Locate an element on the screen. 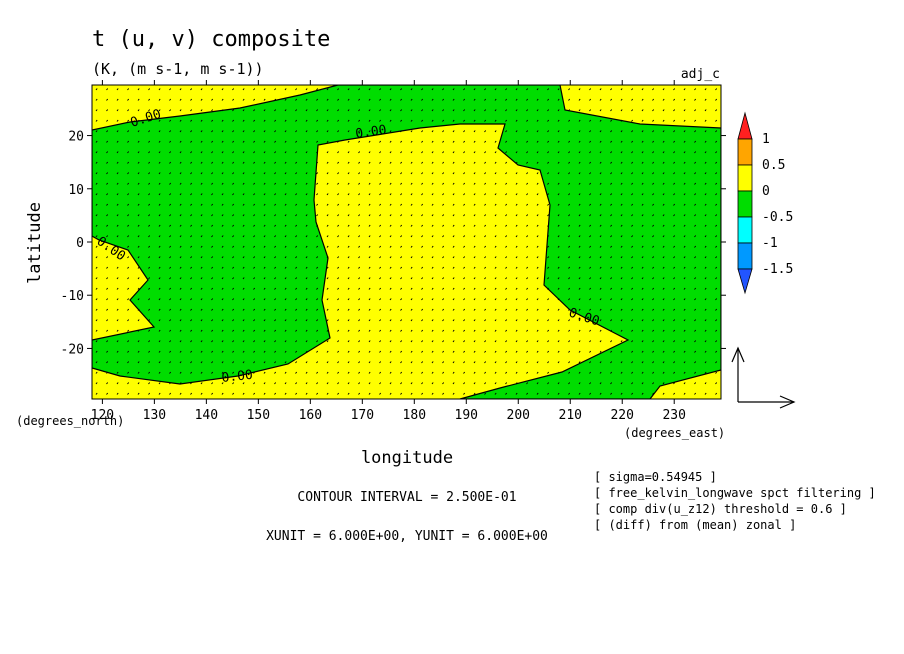 This screenshot has width=904, height=654. note-line: [ (diff) from (mean) zonal ] is located at coordinates (695, 525).